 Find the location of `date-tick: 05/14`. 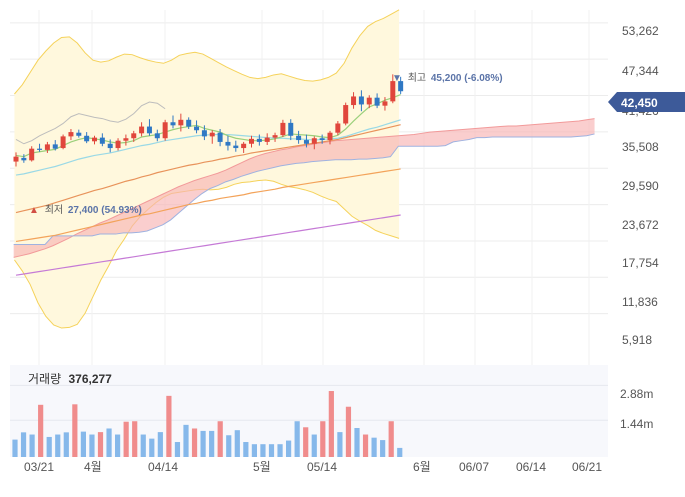

date-tick: 05/14 is located at coordinates (322, 467).